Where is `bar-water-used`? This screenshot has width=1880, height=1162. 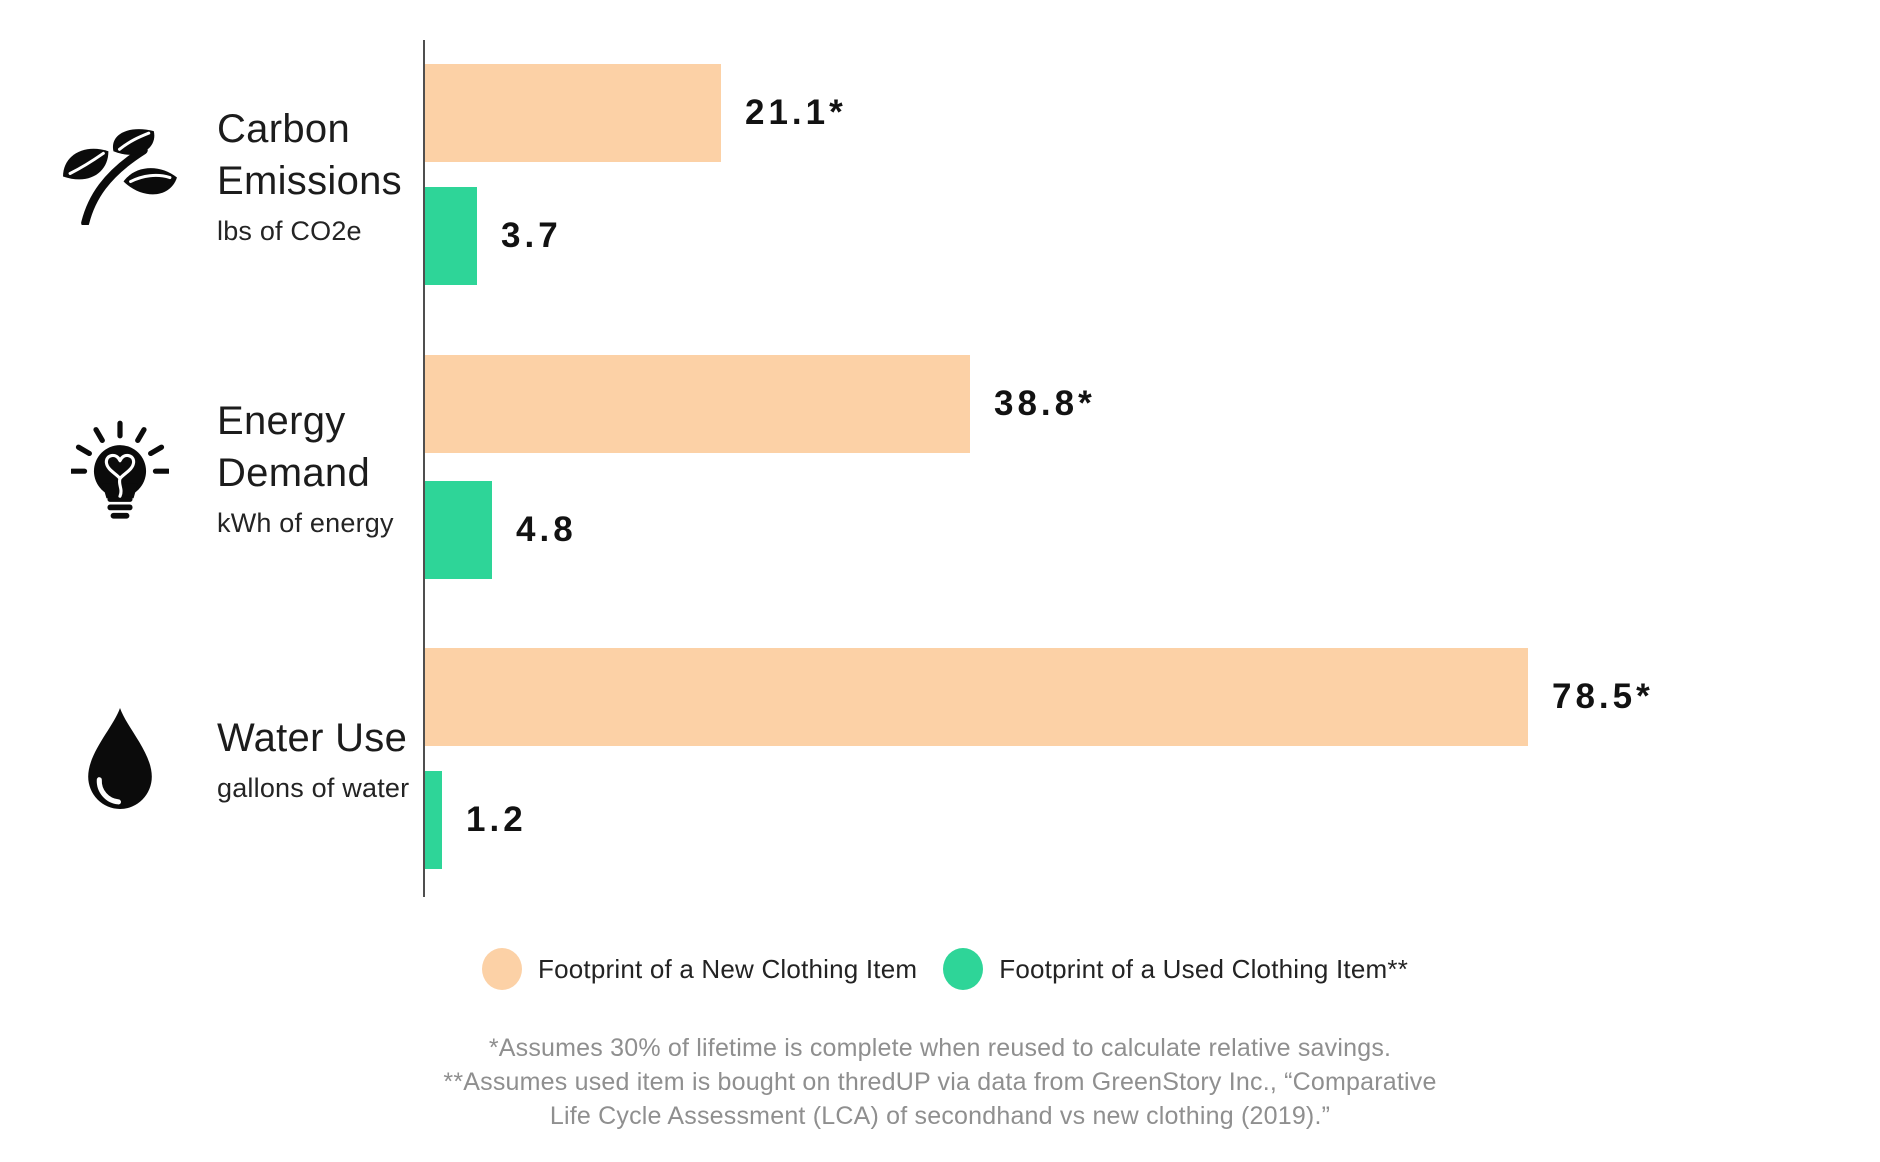 bar-water-used is located at coordinates (433, 820).